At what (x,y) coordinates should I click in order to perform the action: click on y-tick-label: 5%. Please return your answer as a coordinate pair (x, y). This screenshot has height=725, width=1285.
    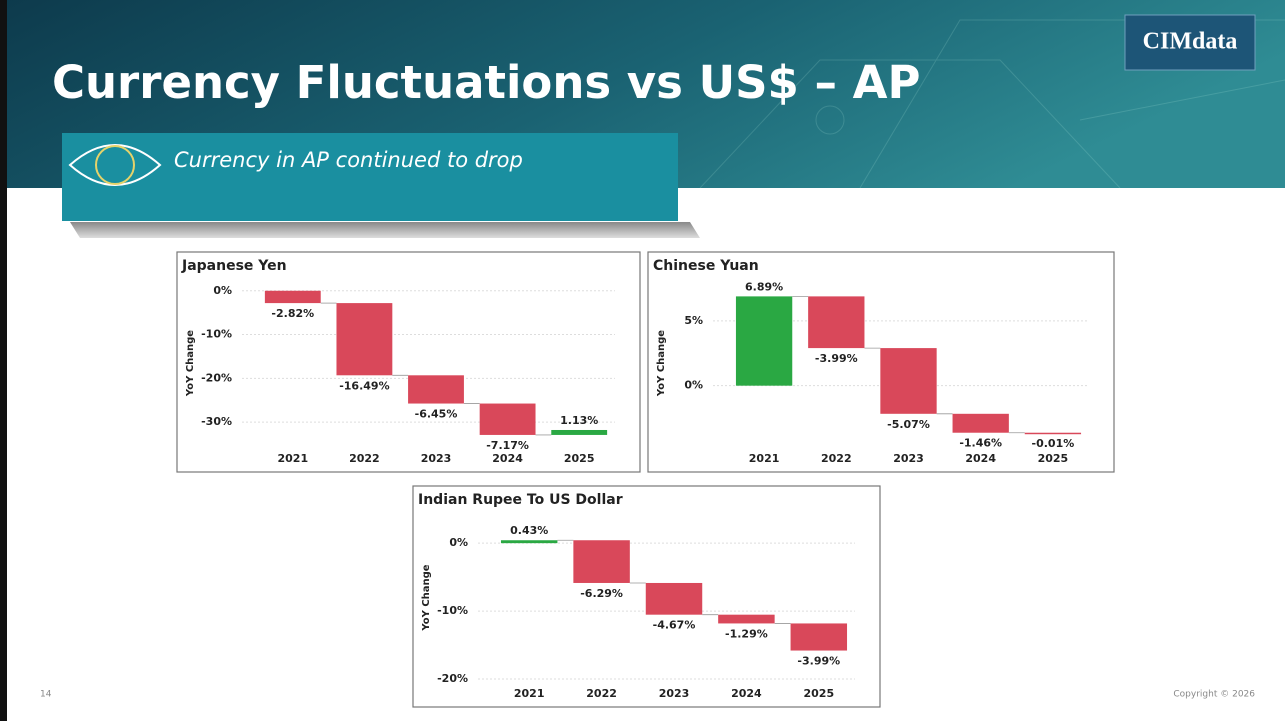
    Looking at the image, I should click on (693, 320).